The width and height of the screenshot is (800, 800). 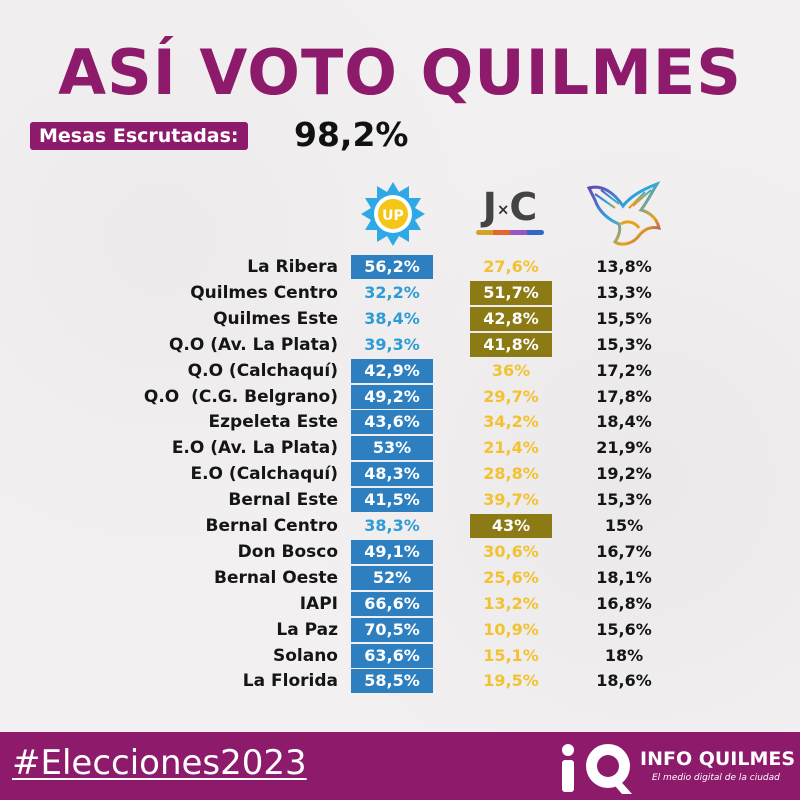 What do you see at coordinates (307, 629) in the screenshot?
I see `zone-label: La Paz` at bounding box center [307, 629].